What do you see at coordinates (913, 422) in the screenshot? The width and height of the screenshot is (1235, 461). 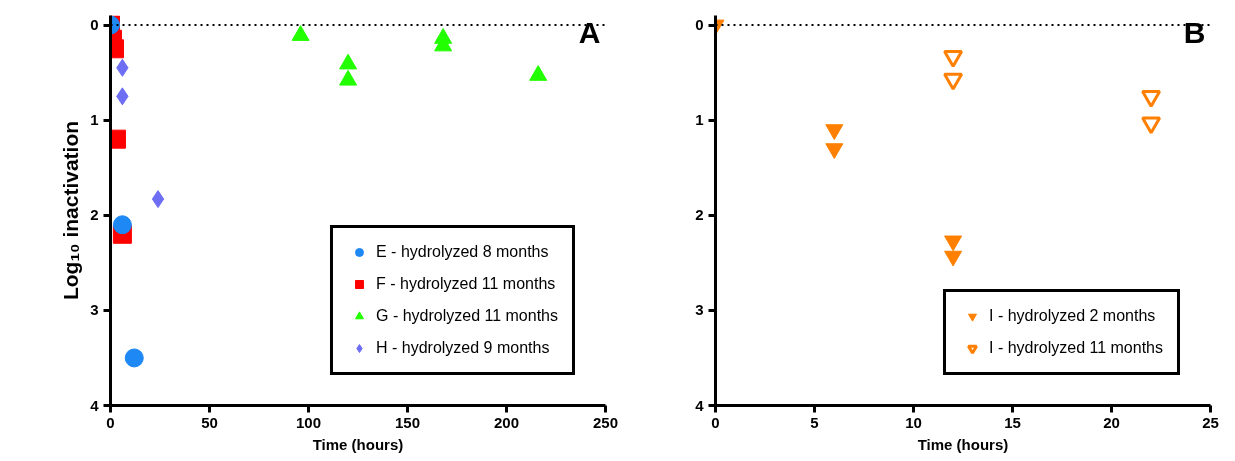 I see `x-tick-label: 10` at bounding box center [913, 422].